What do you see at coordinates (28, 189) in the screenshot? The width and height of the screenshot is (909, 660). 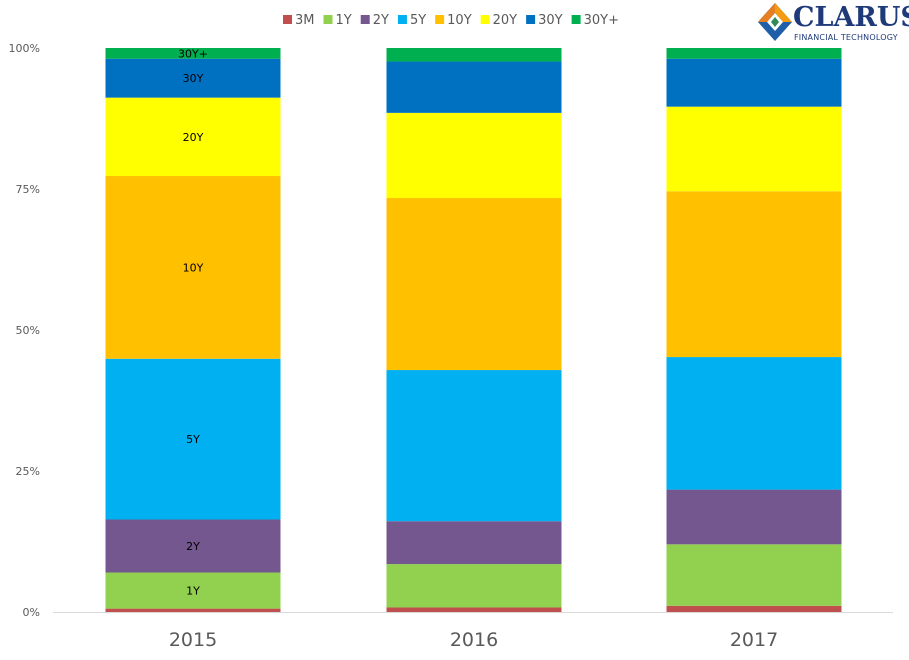 I see `y-tick-label: 75%` at bounding box center [28, 189].